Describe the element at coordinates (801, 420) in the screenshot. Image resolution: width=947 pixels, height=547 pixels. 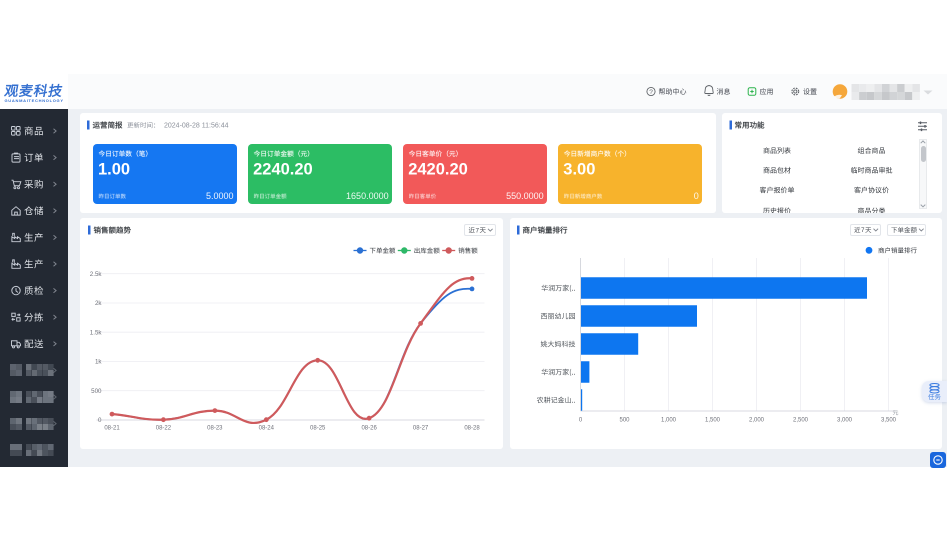
I see `svg-text: 2,500` at that location.